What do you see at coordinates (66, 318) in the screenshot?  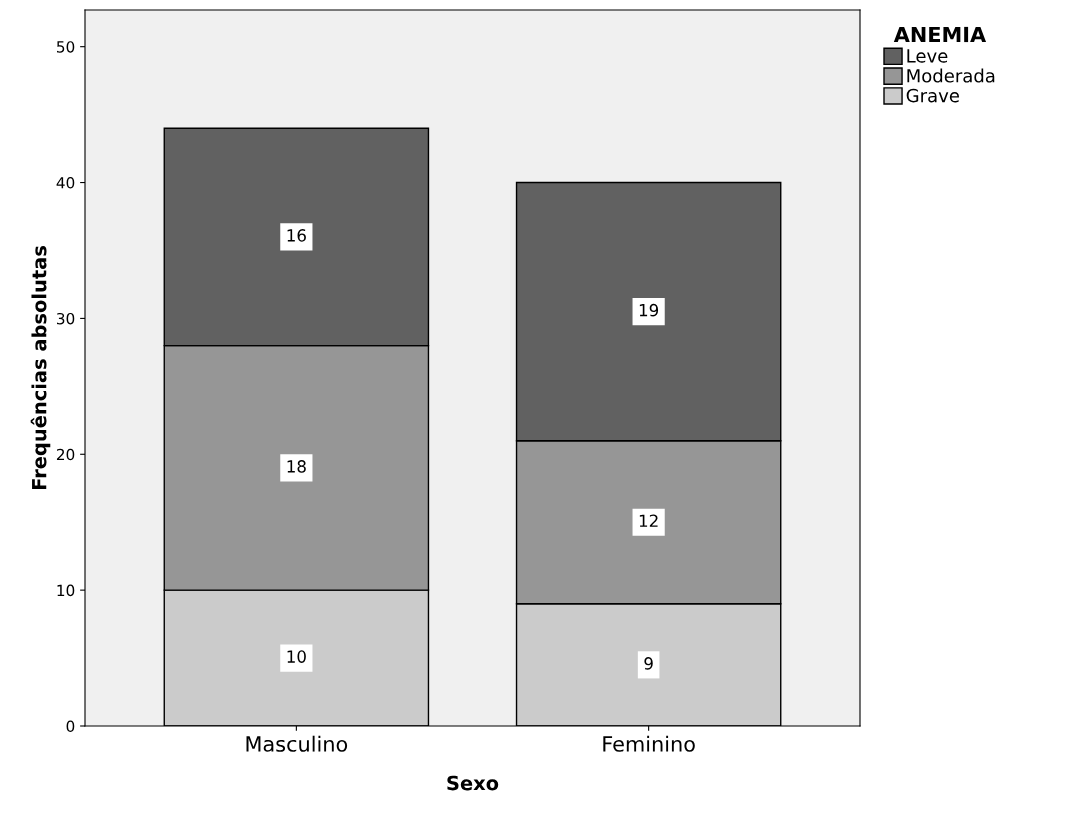 I see `y-tick-label: 30` at bounding box center [66, 318].